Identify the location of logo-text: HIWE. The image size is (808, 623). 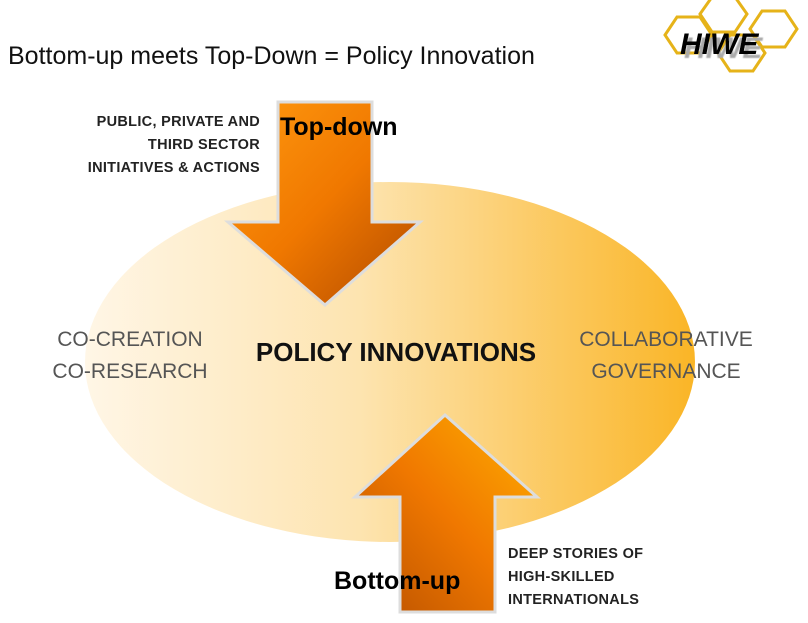
(719, 44).